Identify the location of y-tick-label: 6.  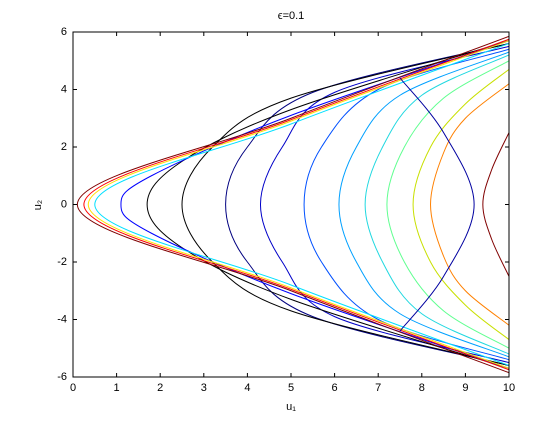
(64, 32).